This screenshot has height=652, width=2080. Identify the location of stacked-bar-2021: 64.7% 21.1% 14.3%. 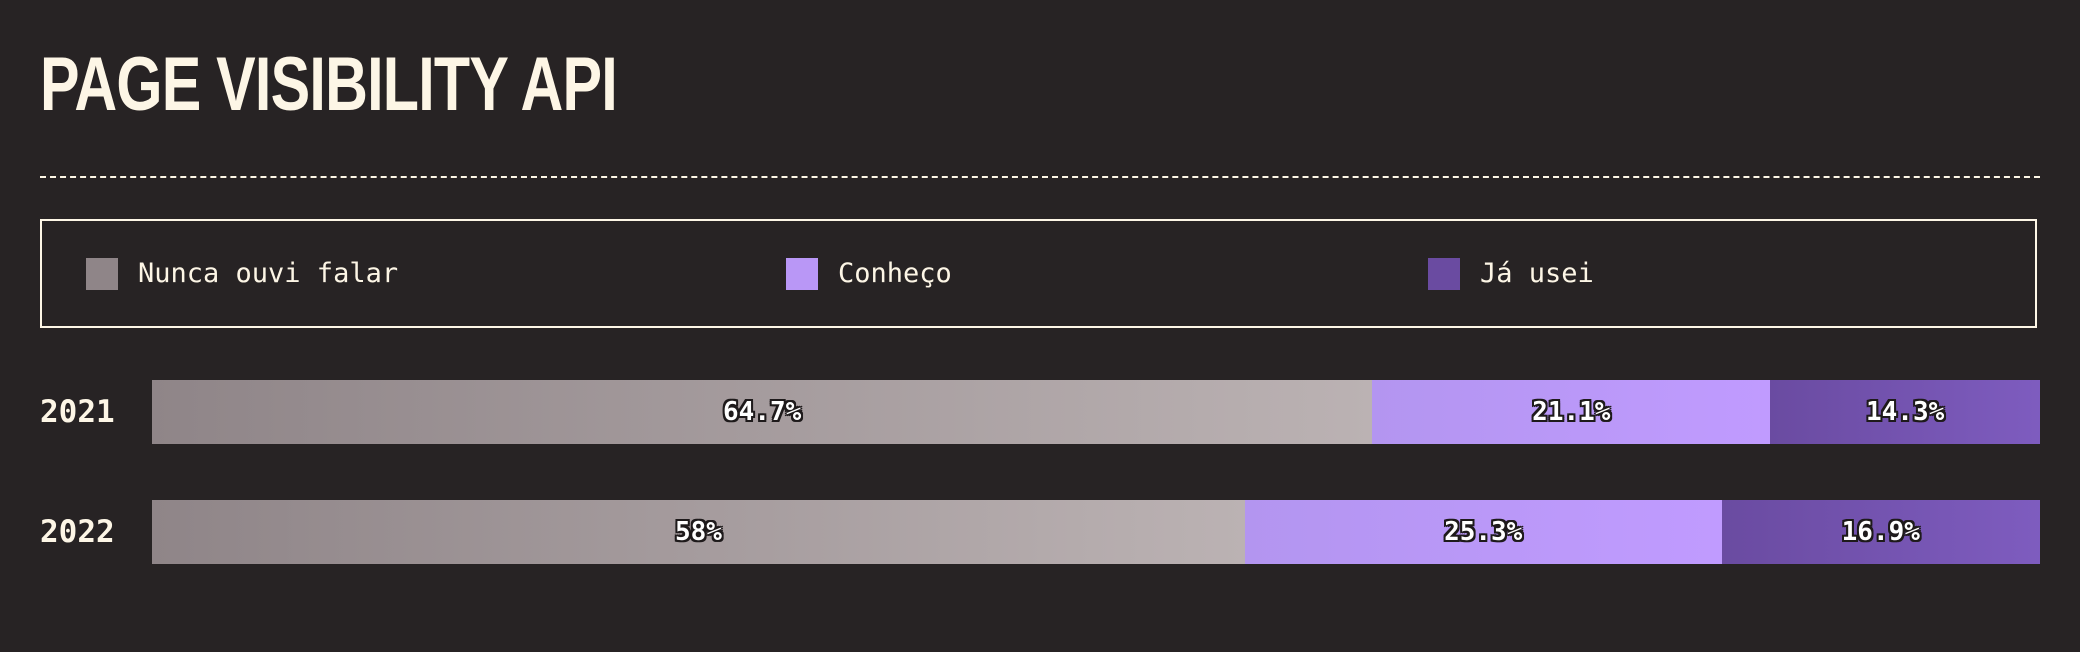
(1096, 412).